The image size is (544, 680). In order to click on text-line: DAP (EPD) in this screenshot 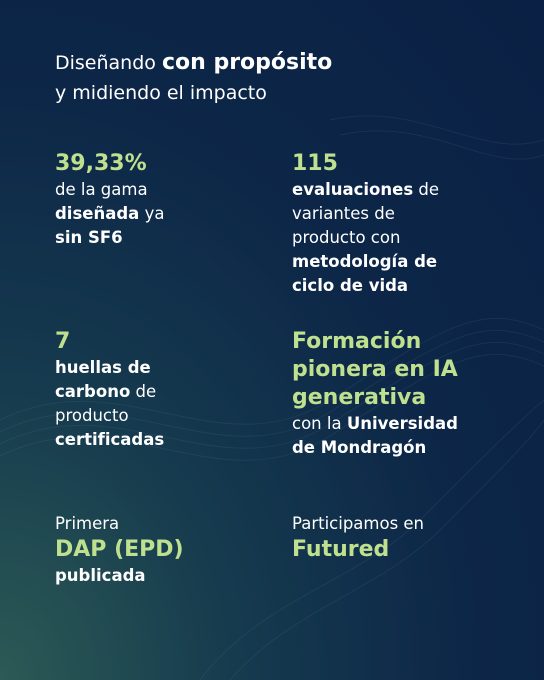, I will do `click(119, 550)`.